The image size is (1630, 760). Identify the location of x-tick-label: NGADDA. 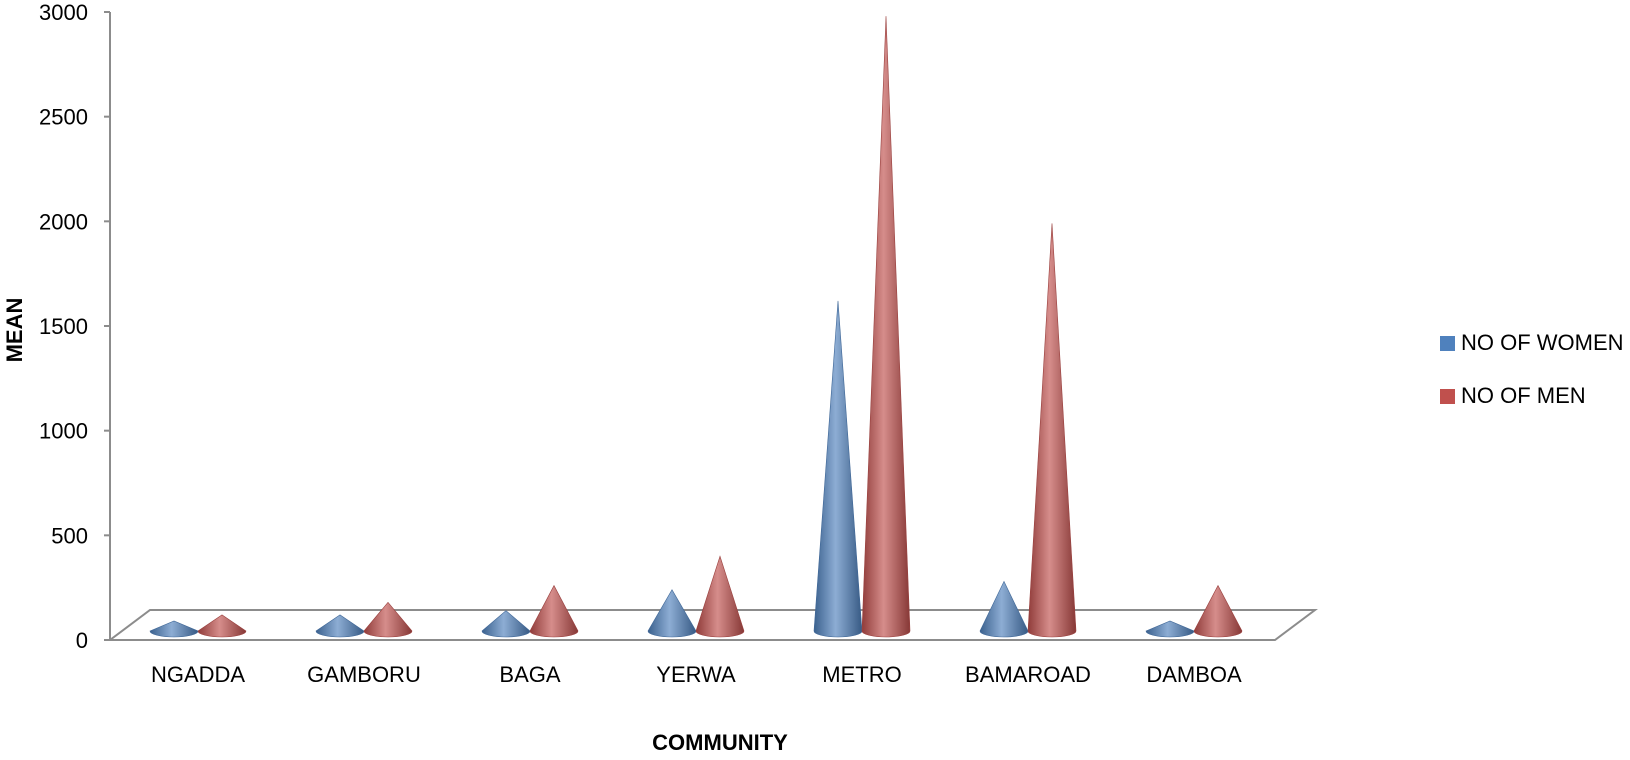
(198, 674).